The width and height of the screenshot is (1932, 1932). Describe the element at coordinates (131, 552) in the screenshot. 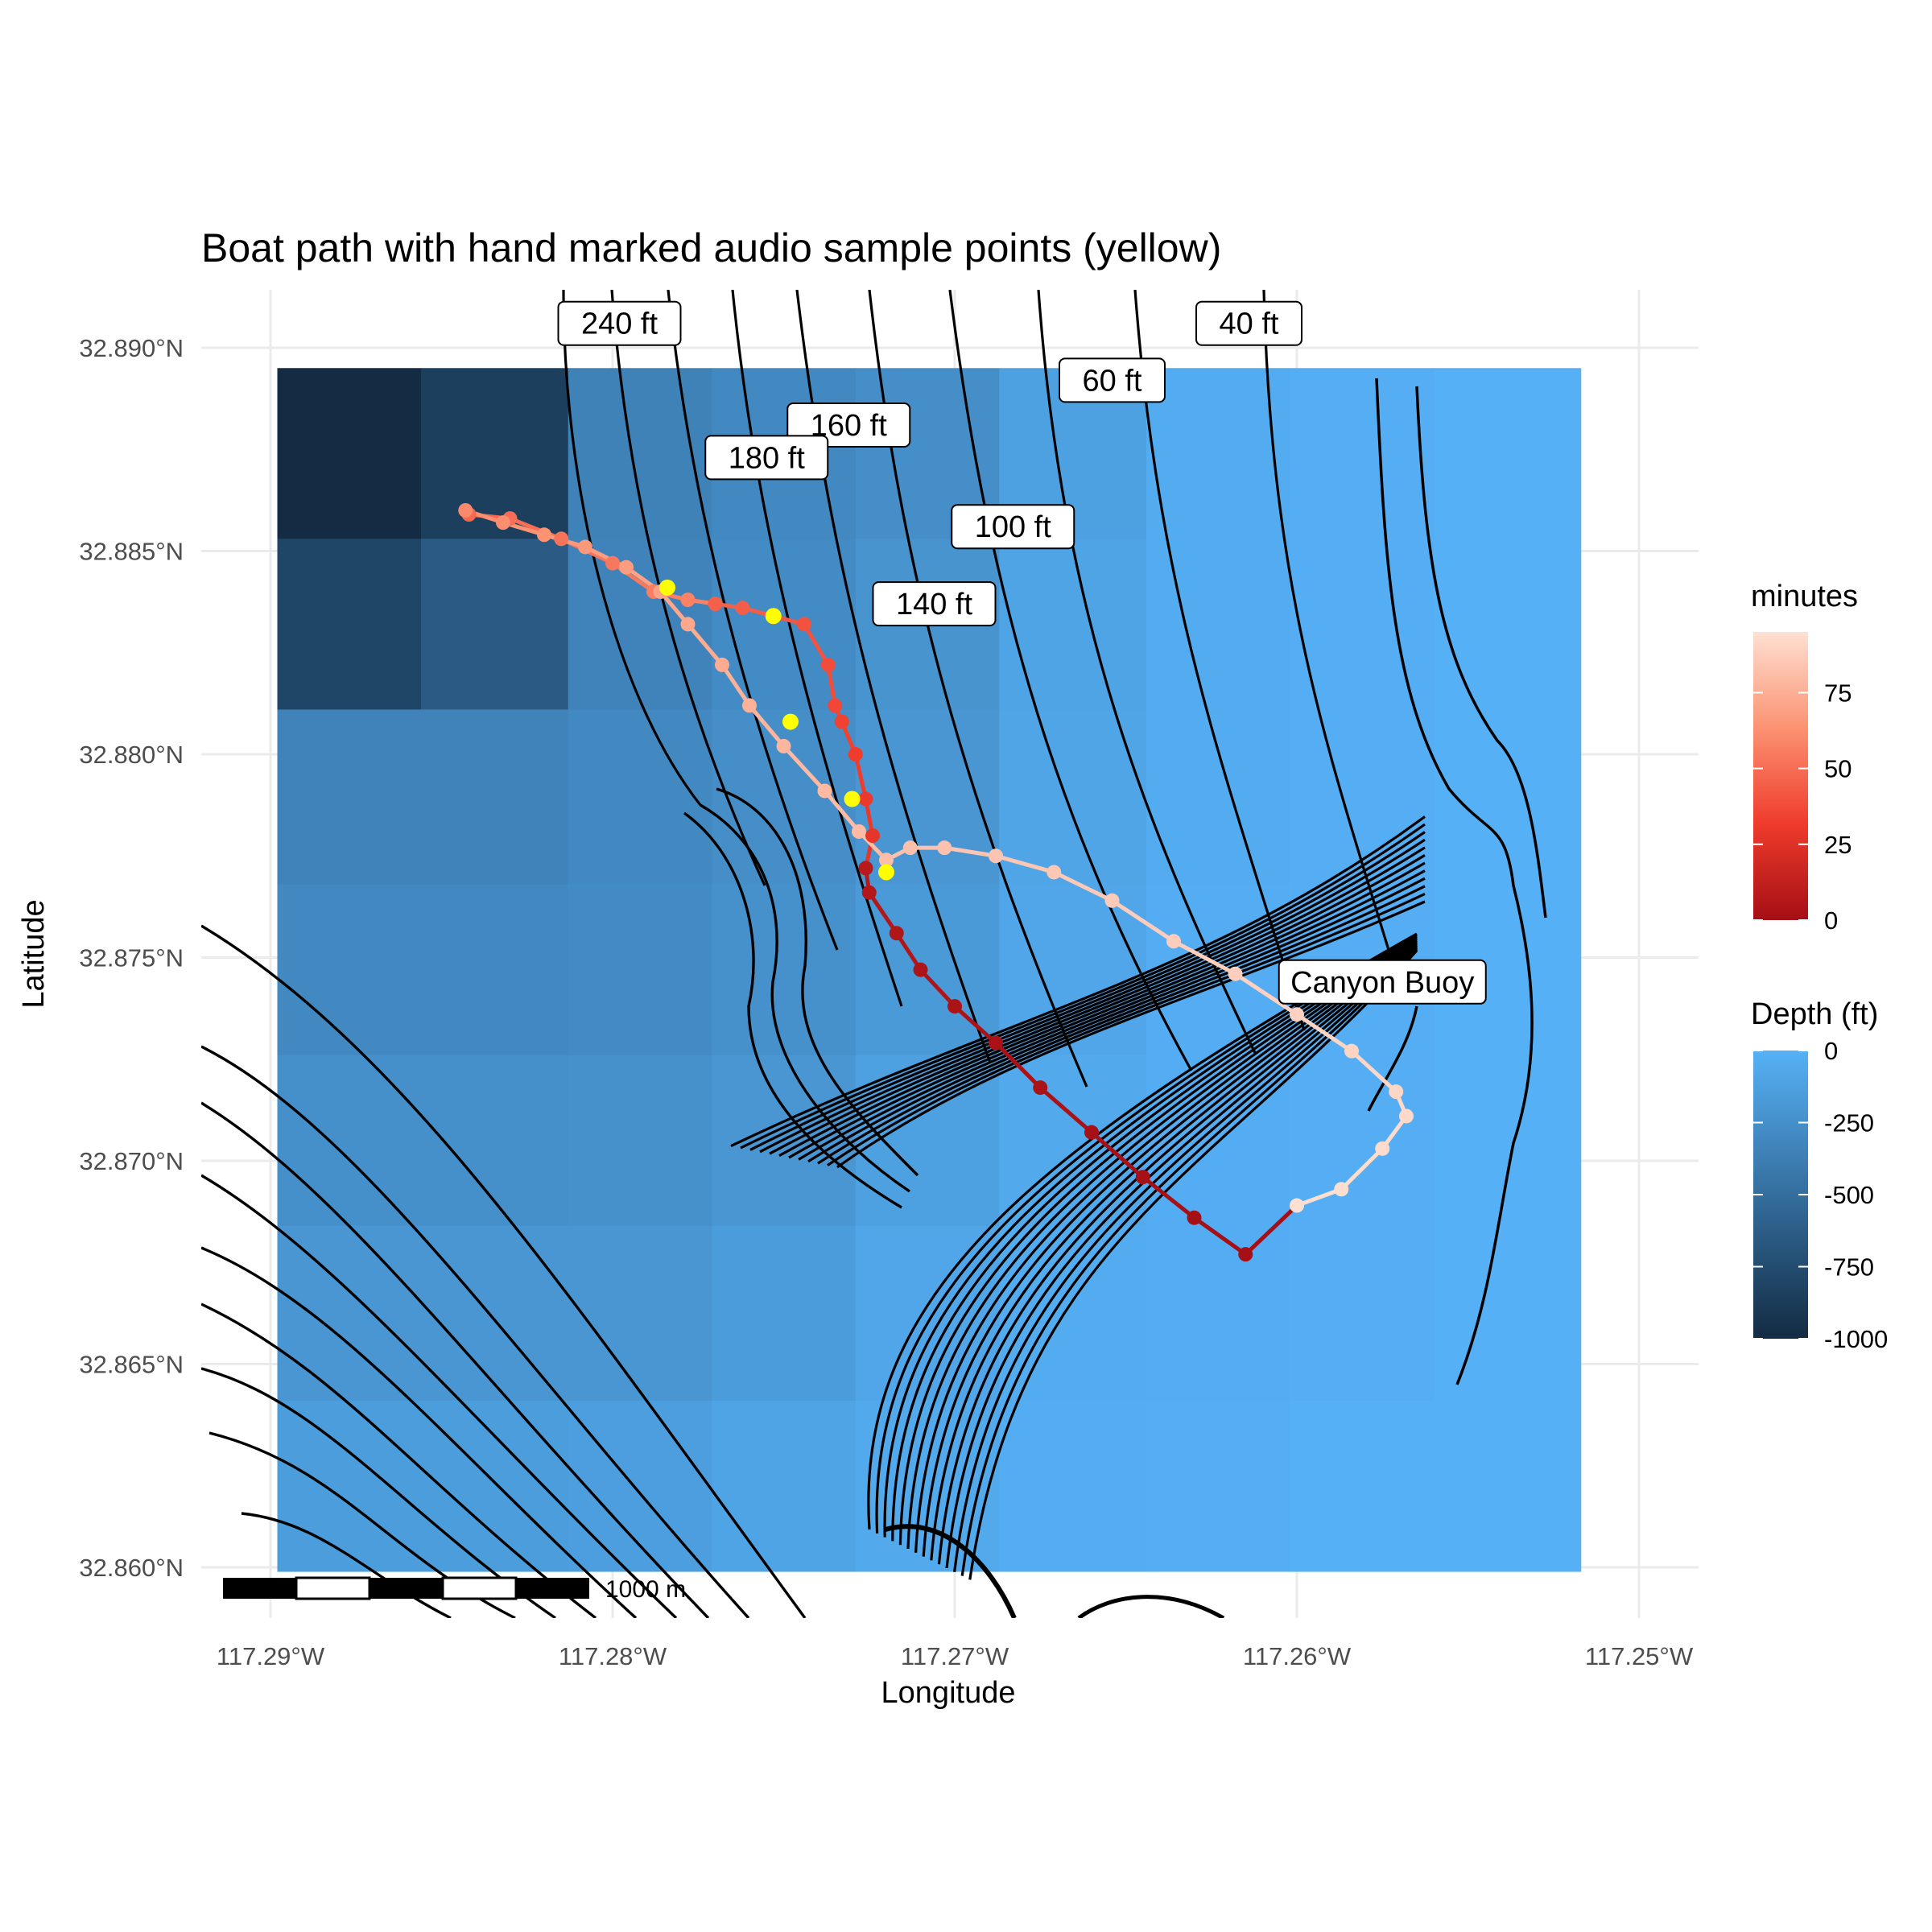

I see `y-tick-label: 32.885°N` at that location.